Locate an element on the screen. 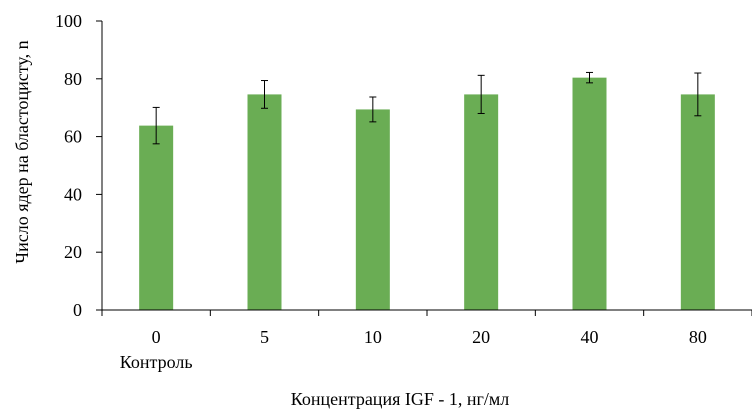 The width and height of the screenshot is (752, 410). y-tick-label: 0 is located at coordinates (77, 310).